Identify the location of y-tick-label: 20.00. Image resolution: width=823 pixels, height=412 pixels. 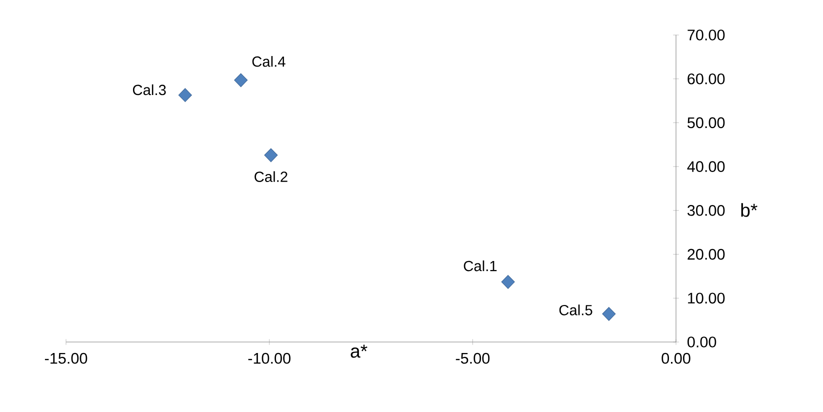
(706, 254).